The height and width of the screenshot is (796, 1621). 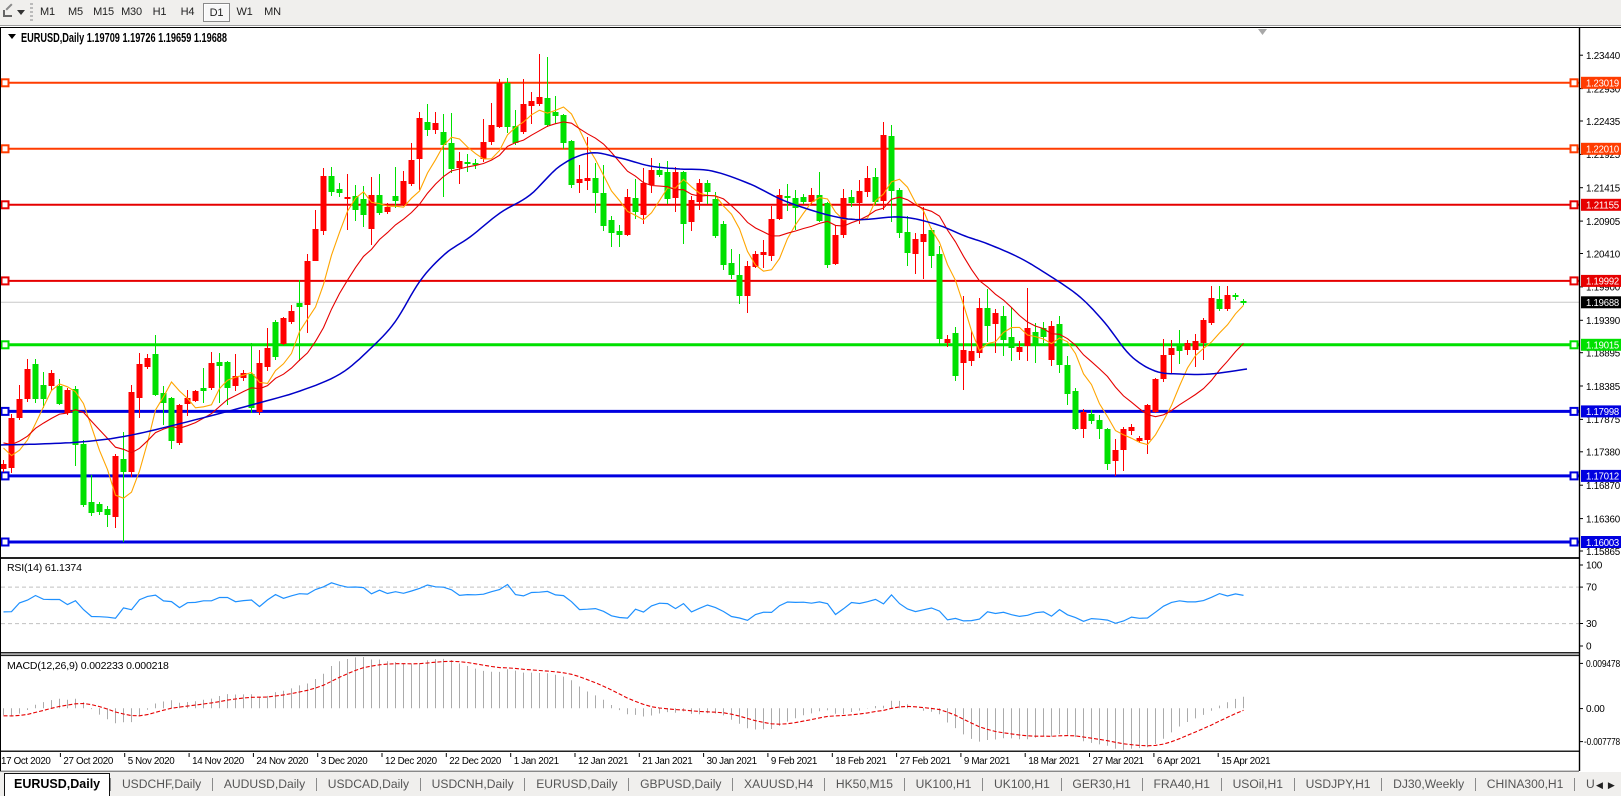 What do you see at coordinates (1118, 761) in the screenshot?
I see `svg-text: 27 Mar 2021` at bounding box center [1118, 761].